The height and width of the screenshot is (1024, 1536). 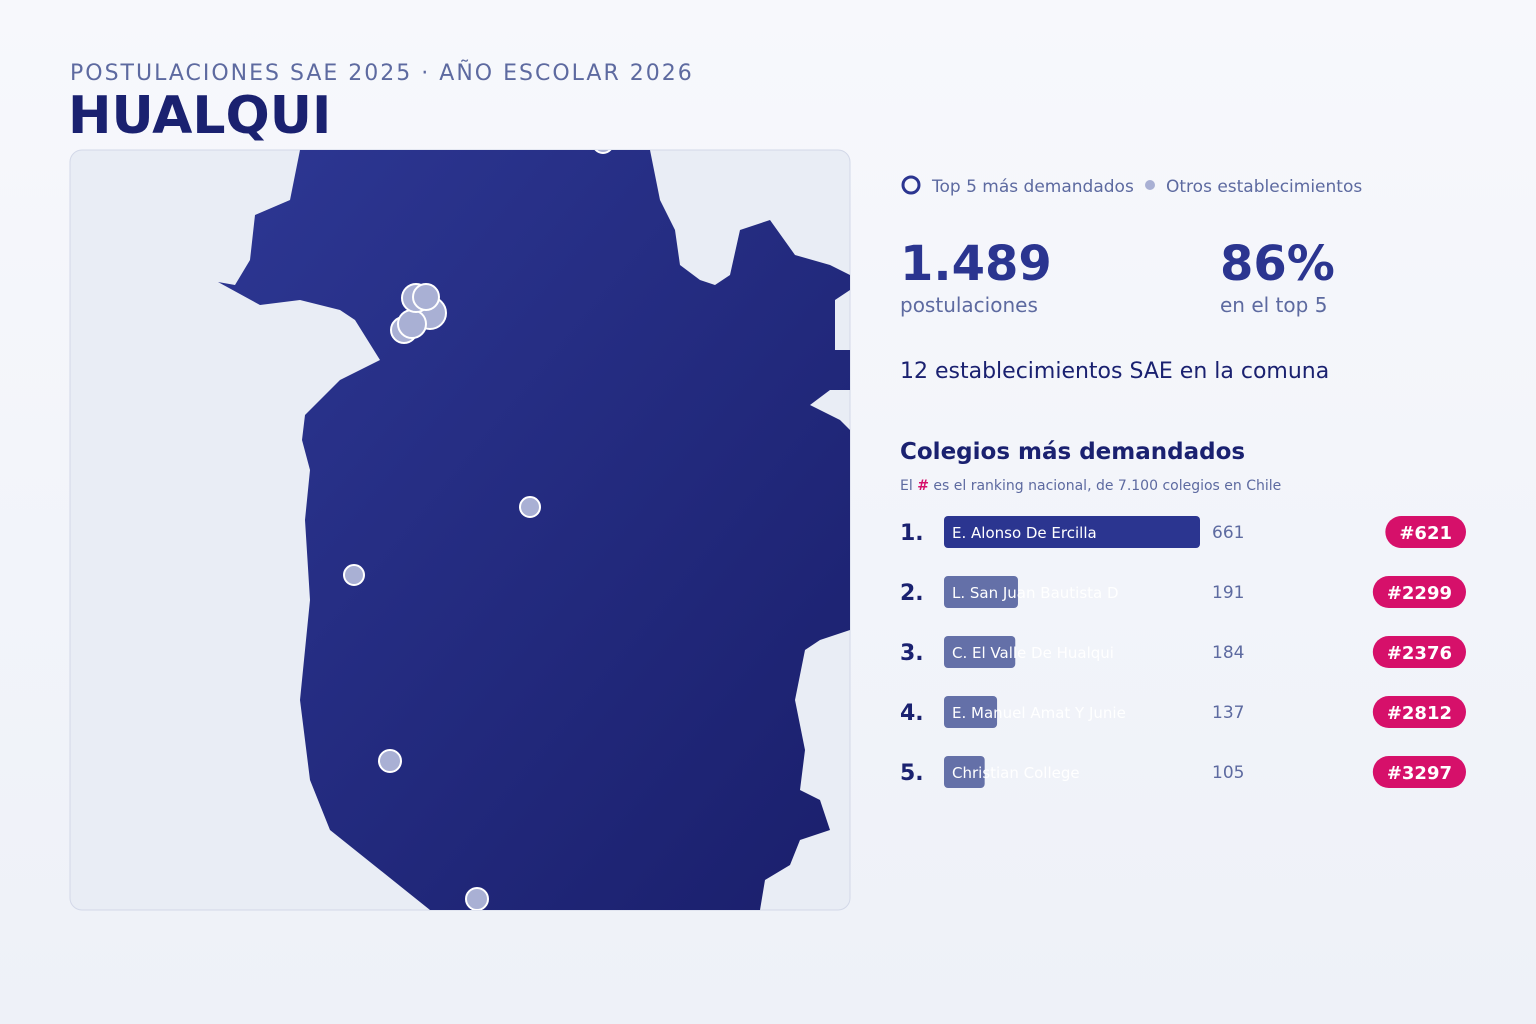 I want to click on legend-dot, so click(x=1150, y=185).